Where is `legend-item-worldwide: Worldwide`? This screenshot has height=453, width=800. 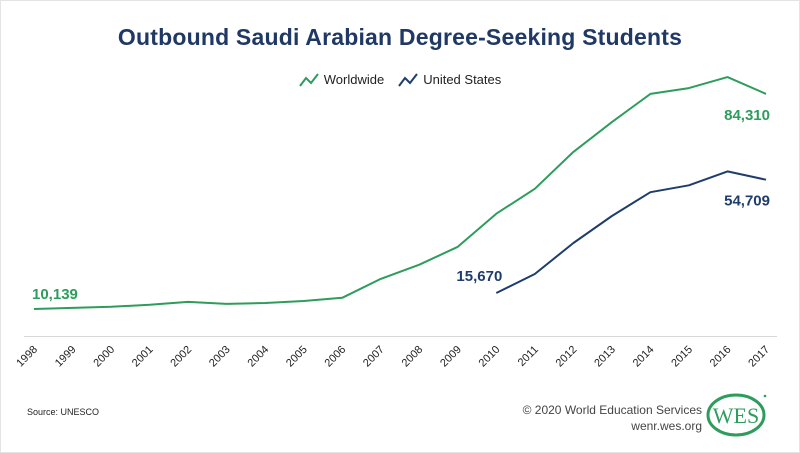
legend-item-worldwide: Worldwide is located at coordinates (341, 79).